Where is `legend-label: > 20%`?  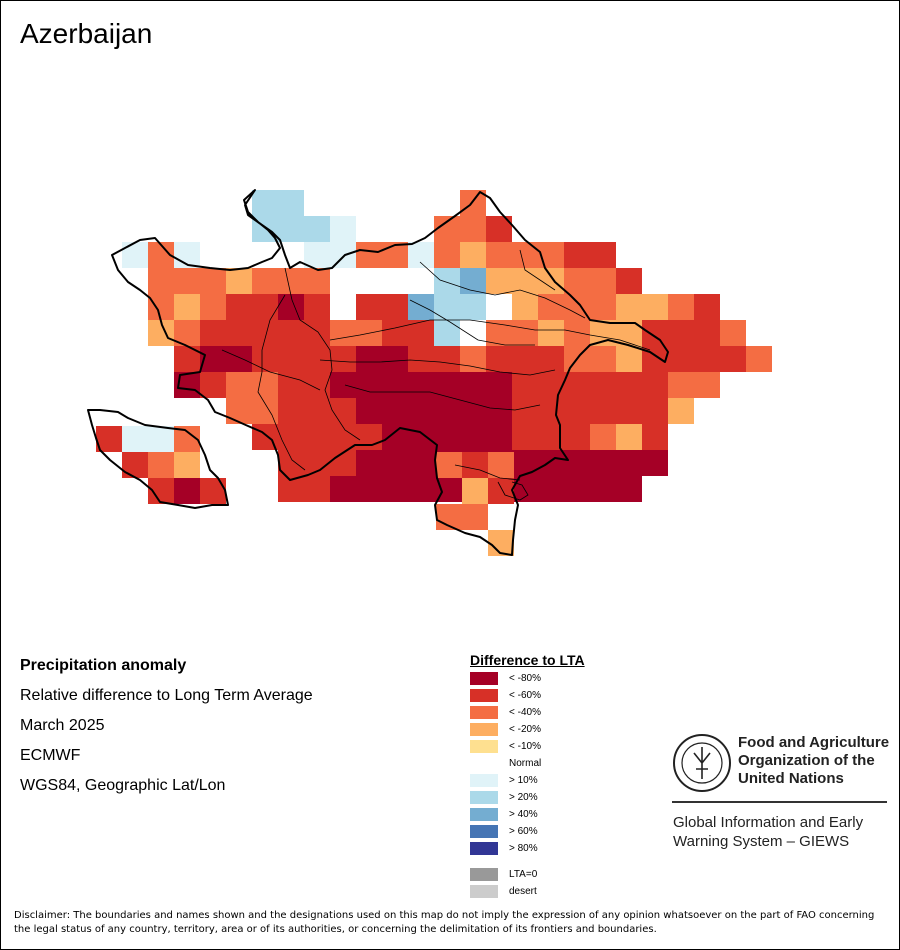 legend-label: > 20% is located at coordinates (523, 797).